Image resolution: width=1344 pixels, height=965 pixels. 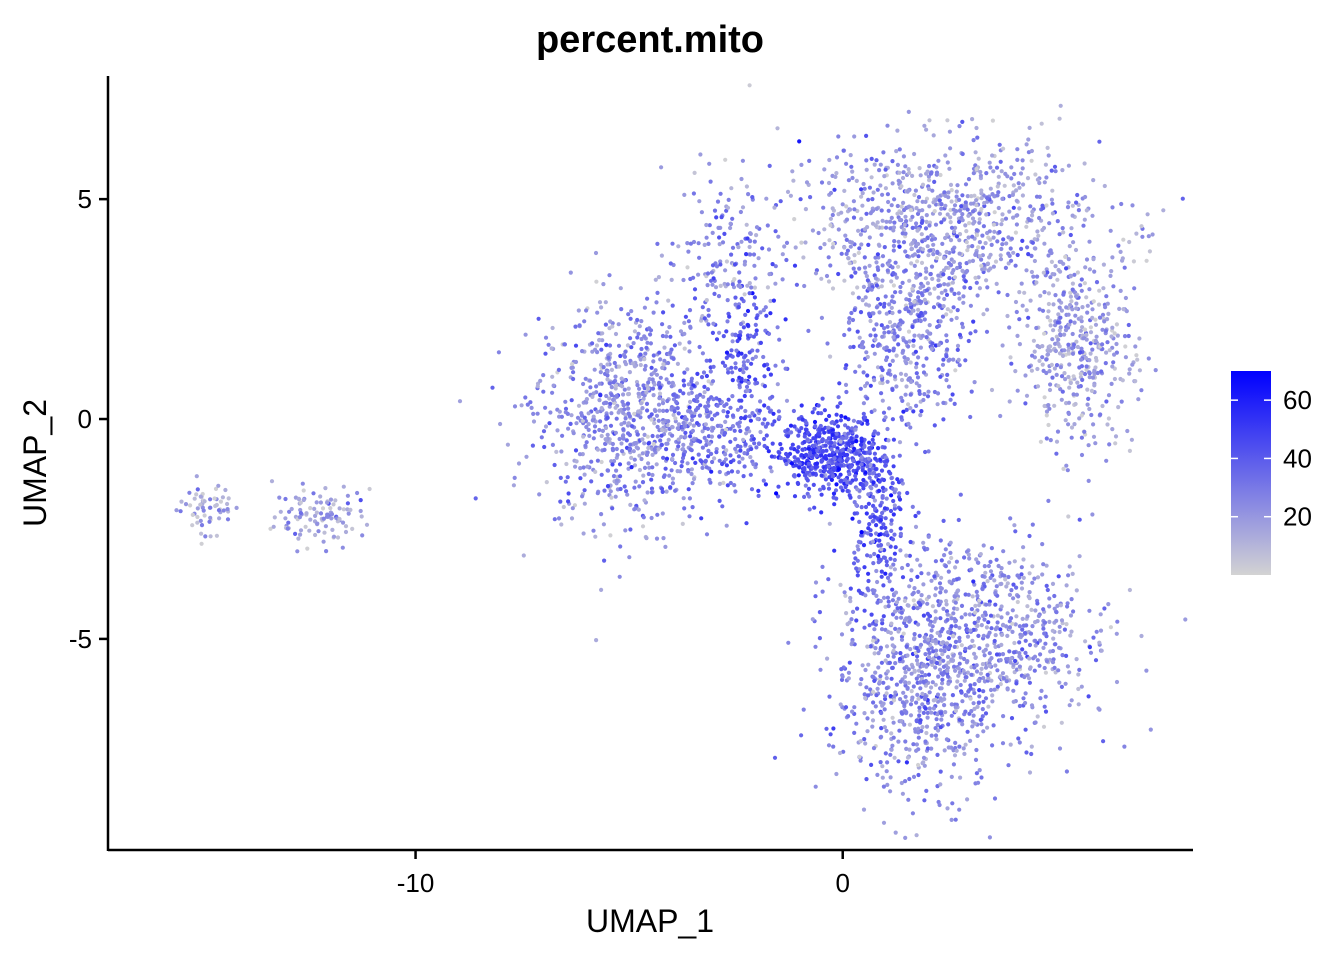 I want to click on chart-title: percent.mito, so click(x=650, y=40).